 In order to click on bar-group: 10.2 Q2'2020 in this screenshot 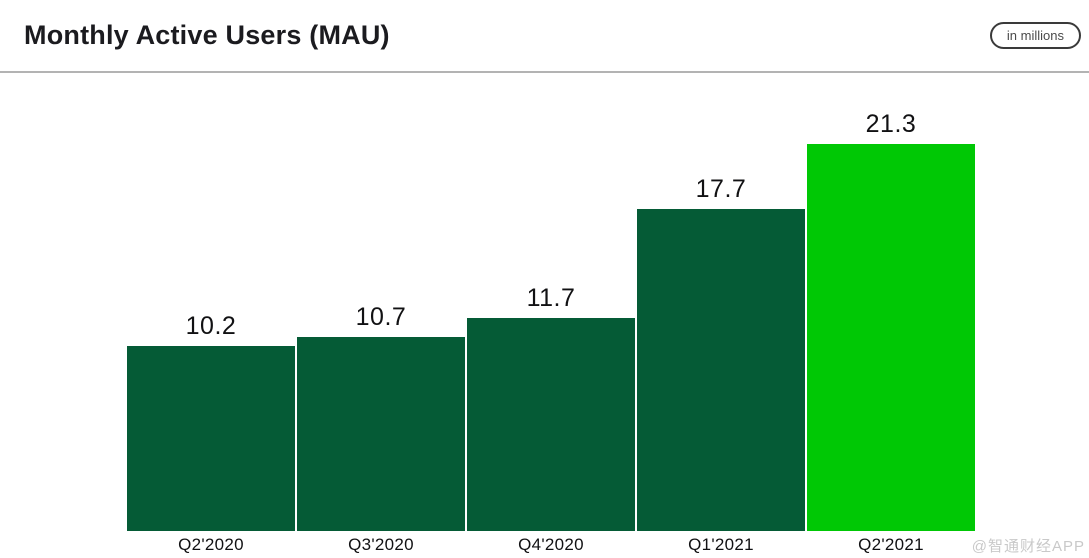, I will do `click(211, 330)`.